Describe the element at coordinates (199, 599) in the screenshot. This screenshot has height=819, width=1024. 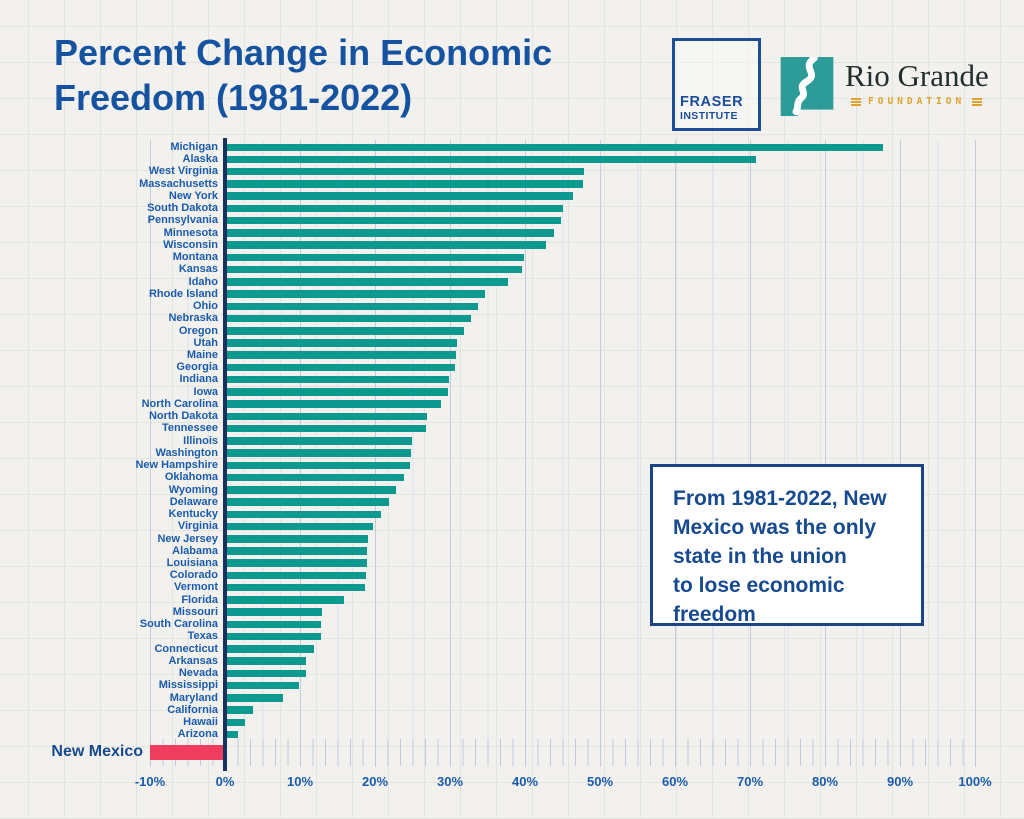
I see `state-label: Florida` at that location.